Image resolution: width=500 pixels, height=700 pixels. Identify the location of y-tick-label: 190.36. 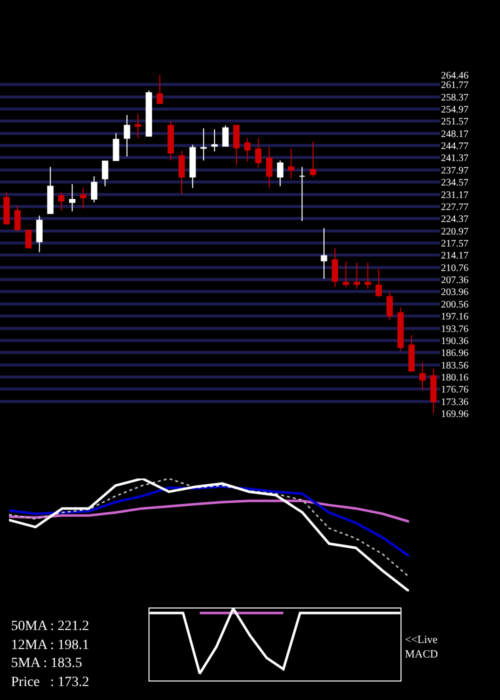
(454, 341).